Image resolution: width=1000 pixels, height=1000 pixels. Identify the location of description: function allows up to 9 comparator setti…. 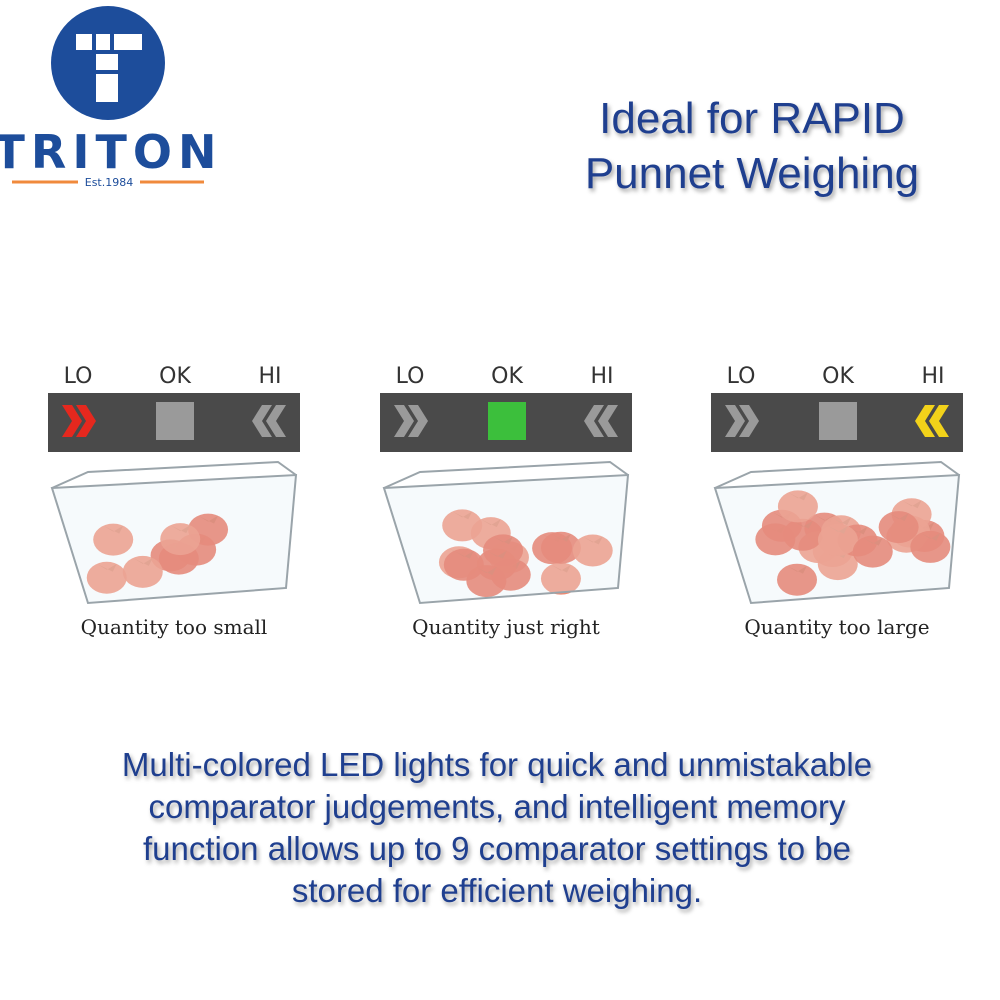
(497, 848).